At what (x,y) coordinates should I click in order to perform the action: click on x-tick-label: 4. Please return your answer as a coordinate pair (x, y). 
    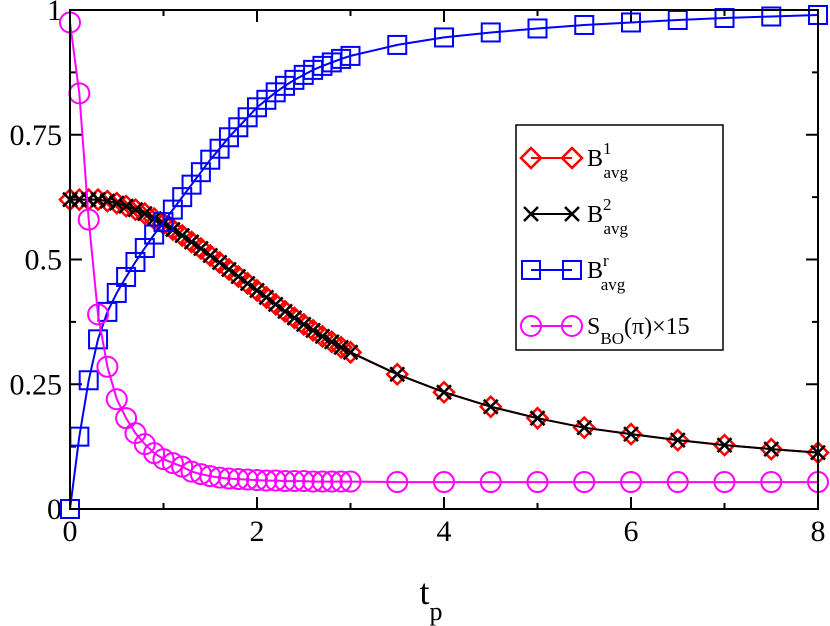
    Looking at the image, I should click on (444, 531).